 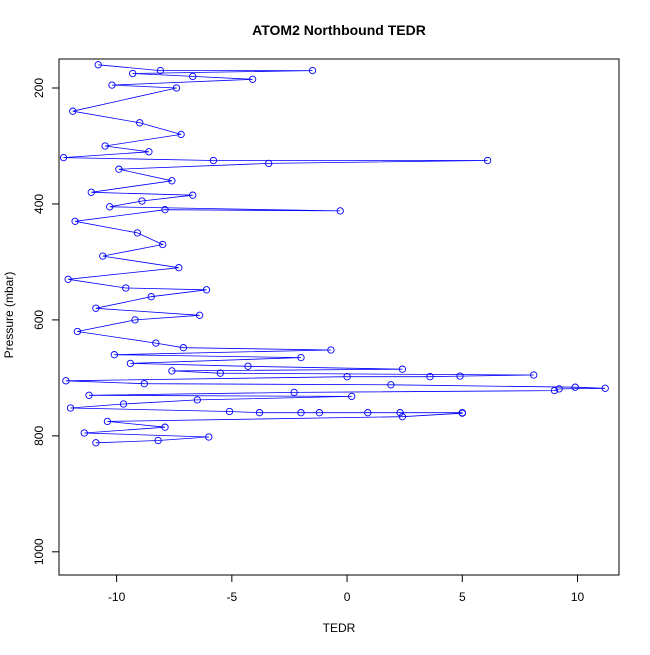 I want to click on y-tick-label: 600, so click(x=39, y=320).